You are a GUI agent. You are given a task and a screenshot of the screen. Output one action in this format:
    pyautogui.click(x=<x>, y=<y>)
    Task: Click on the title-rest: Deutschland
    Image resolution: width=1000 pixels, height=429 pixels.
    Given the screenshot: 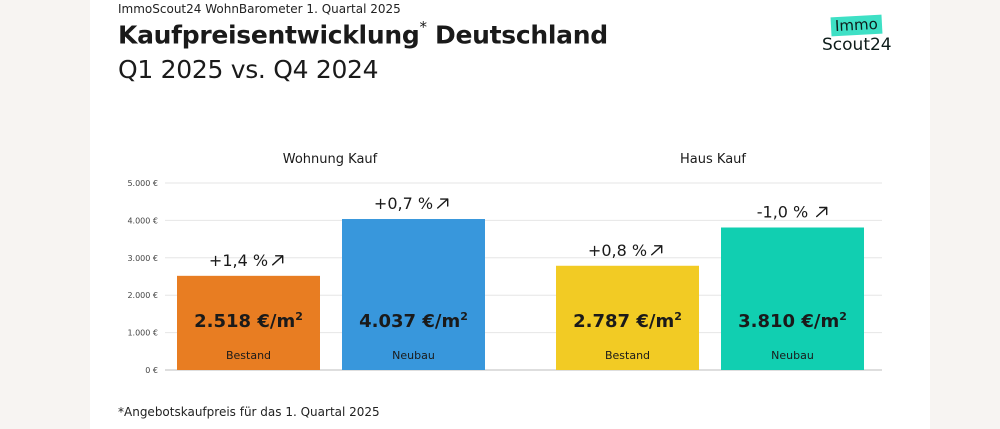 What is the action you would take?
    pyautogui.click(x=517, y=35)
    